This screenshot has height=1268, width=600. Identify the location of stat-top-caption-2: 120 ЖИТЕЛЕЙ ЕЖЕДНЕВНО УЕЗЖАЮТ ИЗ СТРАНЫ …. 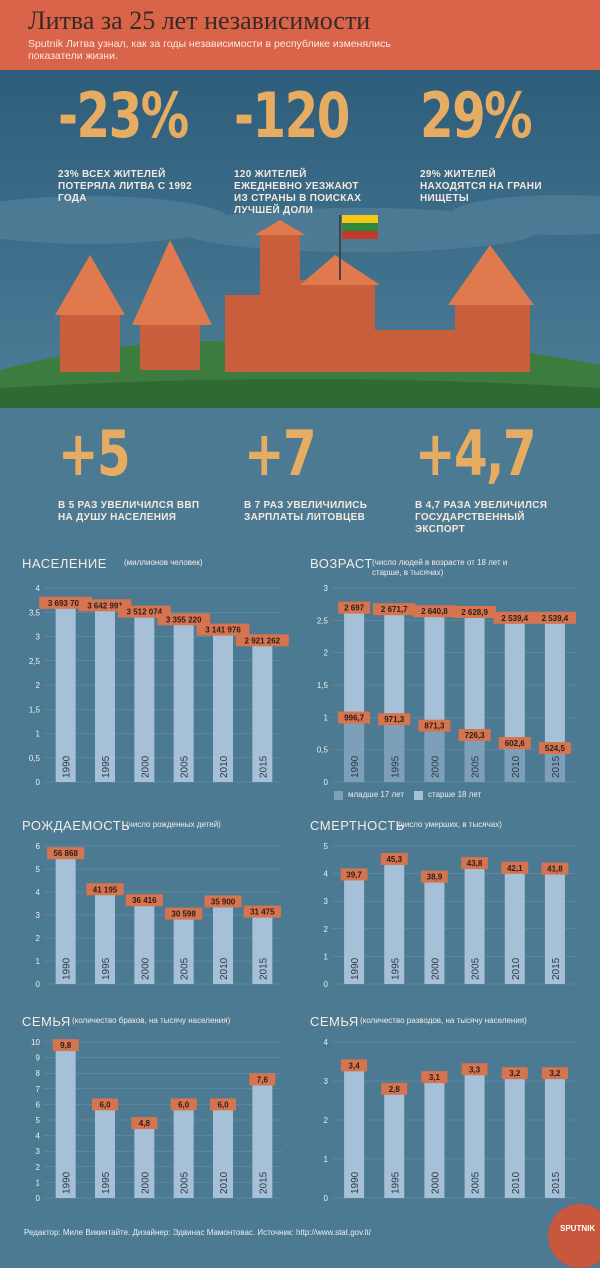
(298, 192).